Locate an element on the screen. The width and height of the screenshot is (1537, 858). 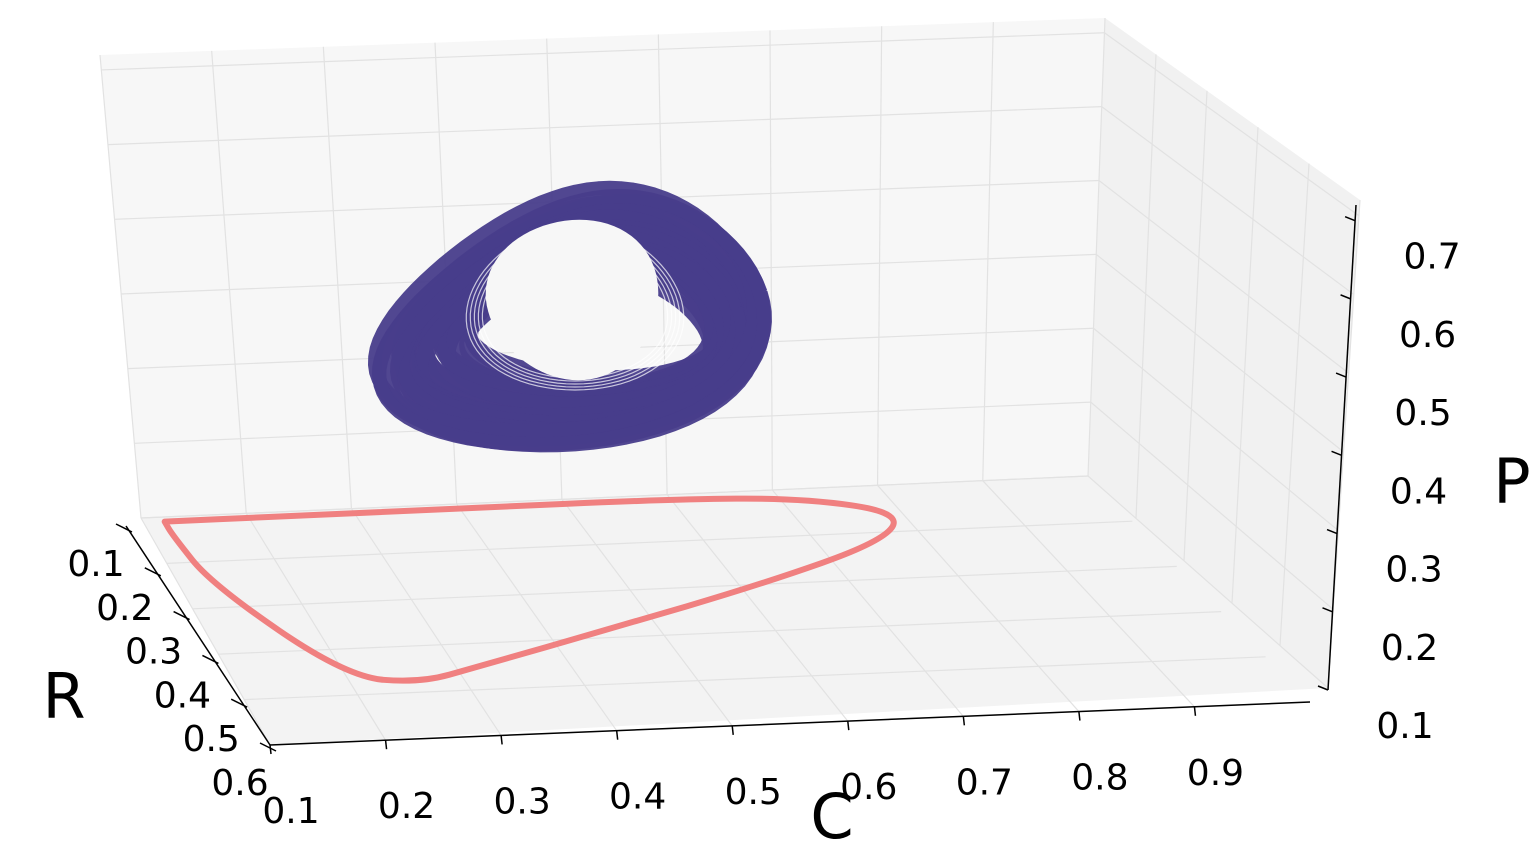
x-tick-5-mark is located at coordinates (848, 726).